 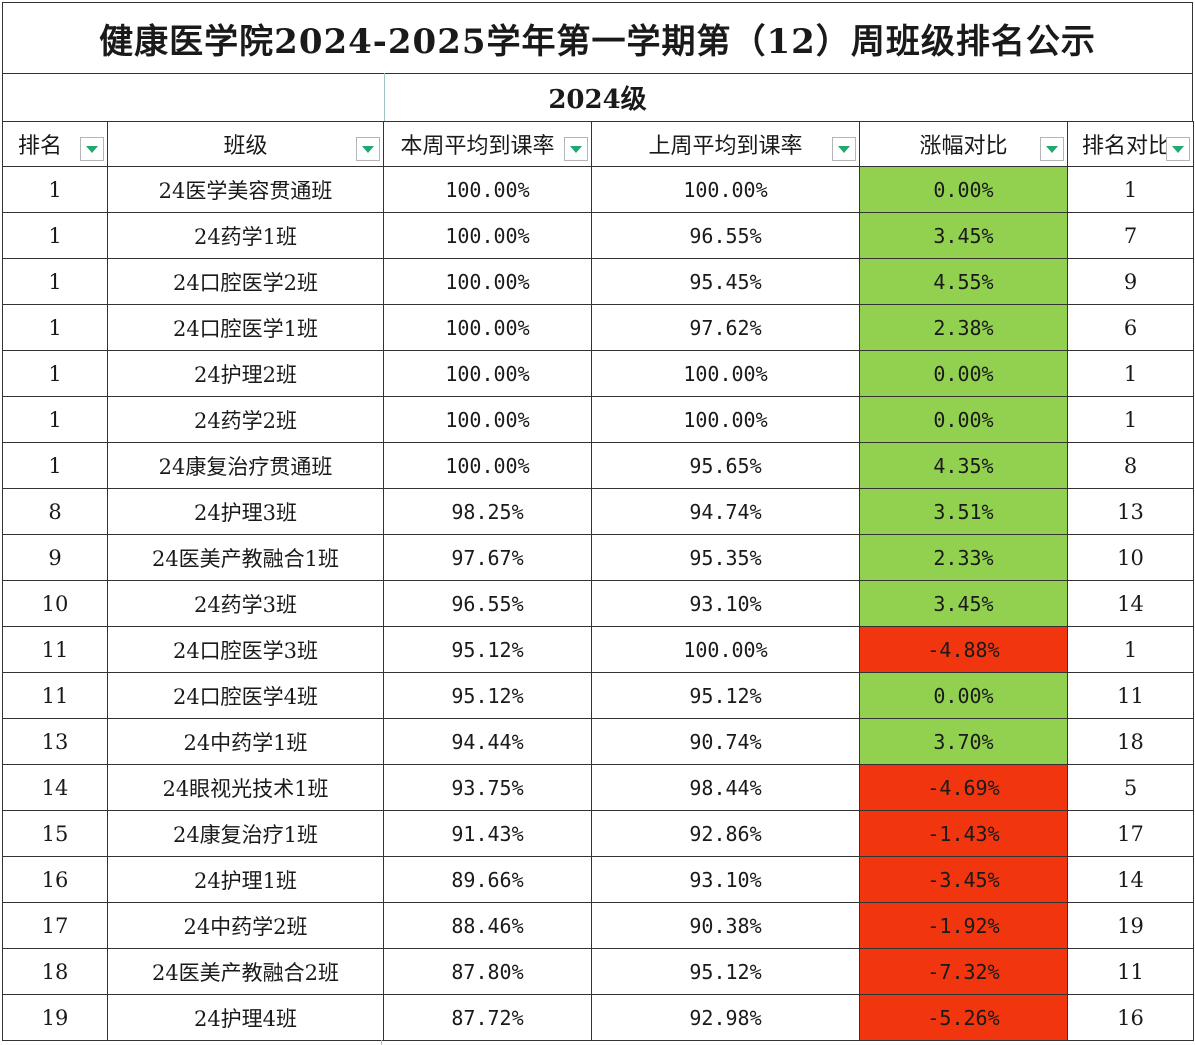 I want to click on change-cell: 4.35%, so click(x=963, y=465).